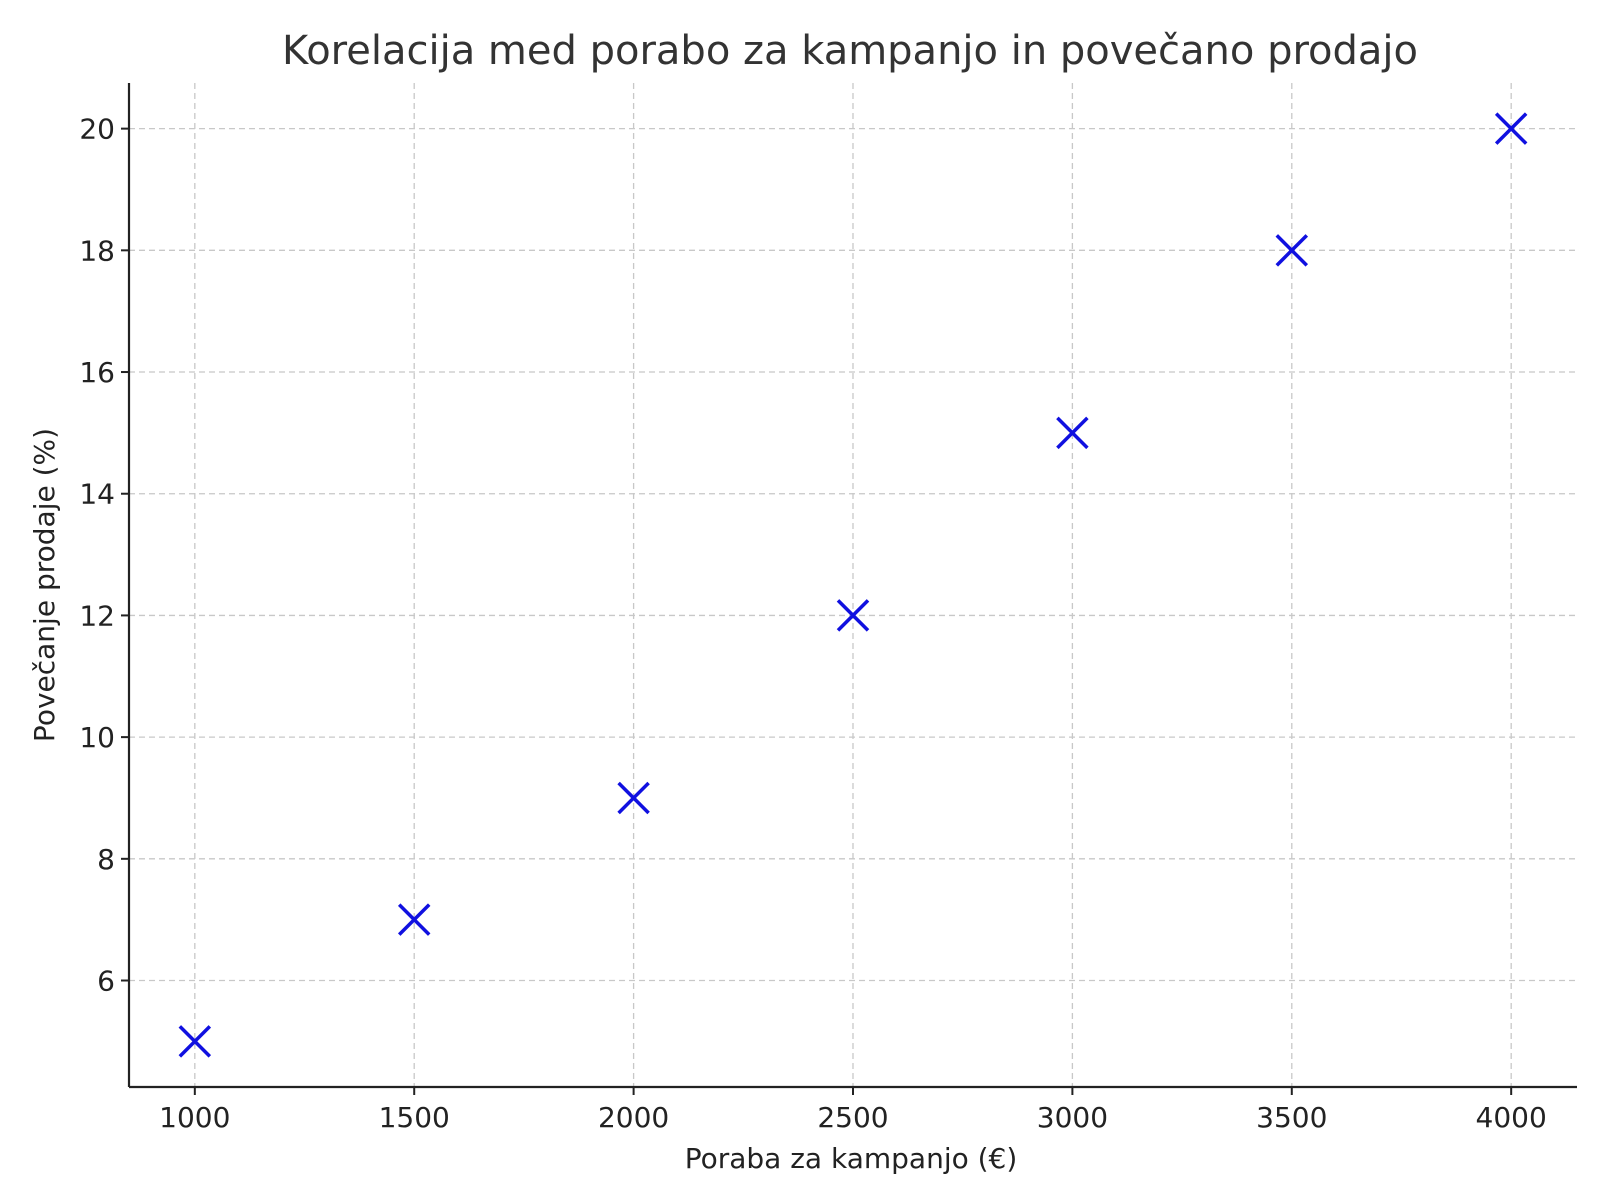 Image resolution: width=1600 pixels, height=1200 pixels. I want to click on x-tick-label: 3000, so click(1072, 1117).